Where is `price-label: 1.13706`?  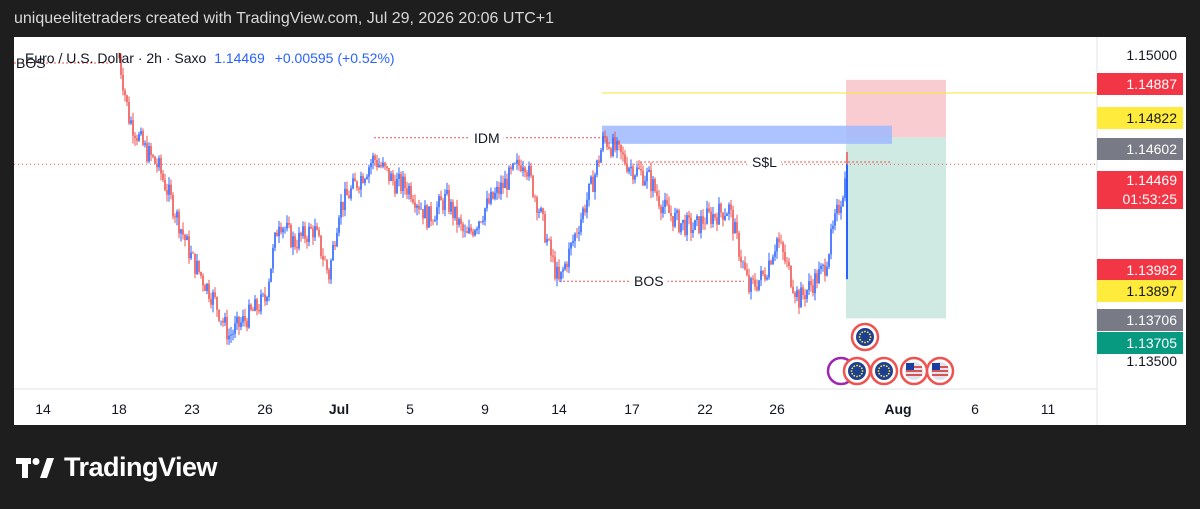 price-label: 1.13706 is located at coordinates (1140, 320).